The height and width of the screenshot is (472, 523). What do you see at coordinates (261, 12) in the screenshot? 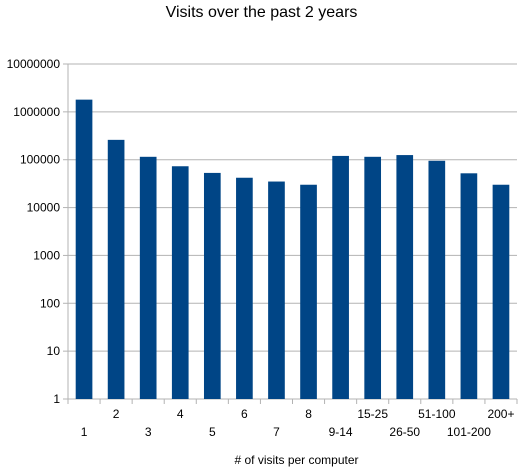
I see `chart-title: Visits over the past 2 years` at bounding box center [261, 12].